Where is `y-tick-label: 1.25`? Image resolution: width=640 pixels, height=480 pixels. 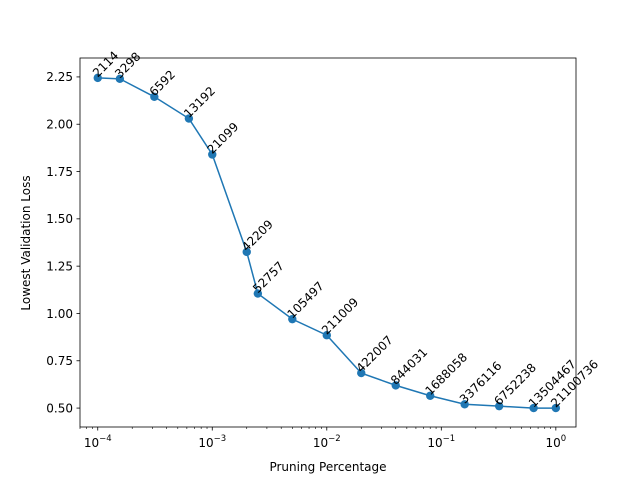
y-tick-label: 1.25 is located at coordinates (59, 266).